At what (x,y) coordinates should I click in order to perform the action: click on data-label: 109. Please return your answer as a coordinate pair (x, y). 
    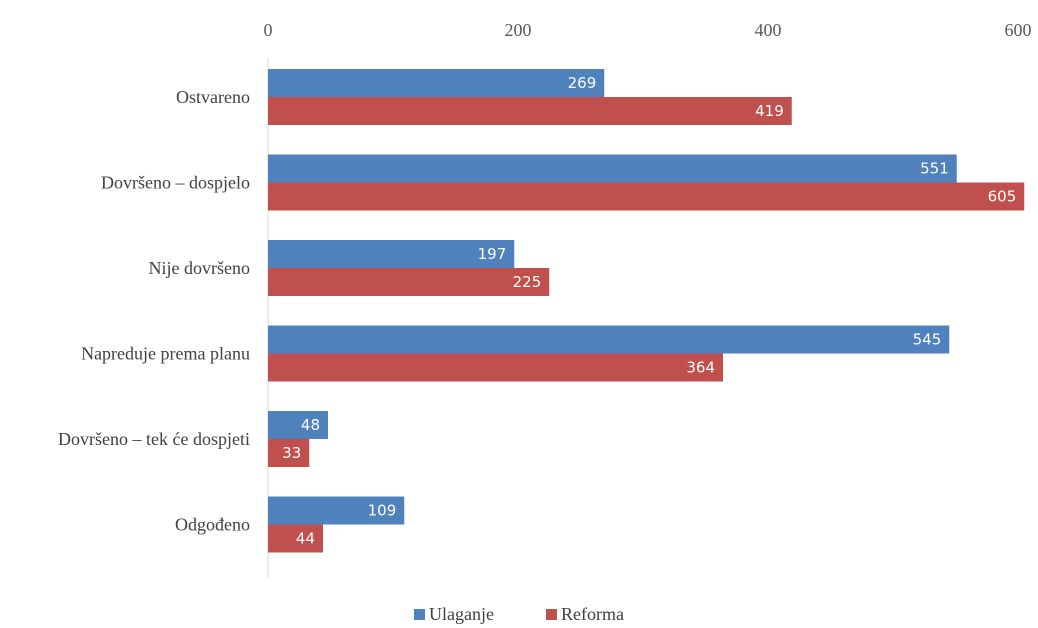
    Looking at the image, I should click on (382, 511).